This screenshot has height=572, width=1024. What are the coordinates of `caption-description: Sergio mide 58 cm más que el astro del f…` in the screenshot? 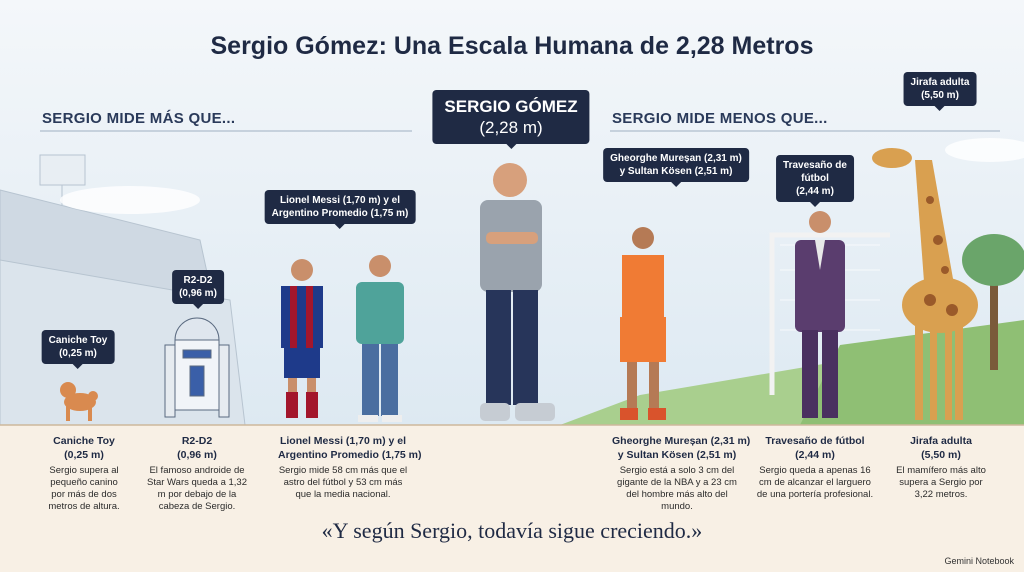 It's located at (343, 482).